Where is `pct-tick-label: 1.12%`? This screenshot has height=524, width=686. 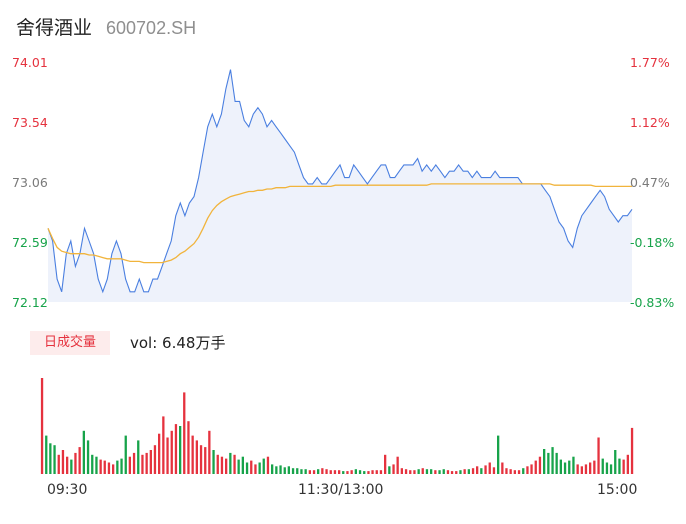 pct-tick-label: 1.12% is located at coordinates (650, 122).